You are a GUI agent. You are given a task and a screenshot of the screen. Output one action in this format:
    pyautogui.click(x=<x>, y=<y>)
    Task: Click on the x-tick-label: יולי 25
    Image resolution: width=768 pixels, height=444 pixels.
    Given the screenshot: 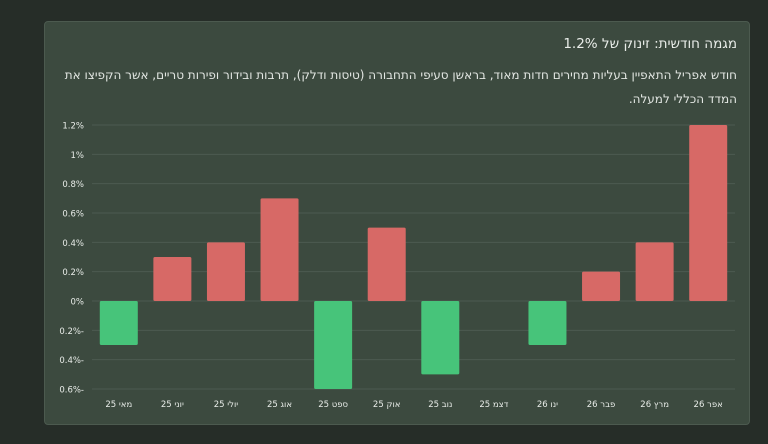 What is the action you would take?
    pyautogui.click(x=226, y=405)
    